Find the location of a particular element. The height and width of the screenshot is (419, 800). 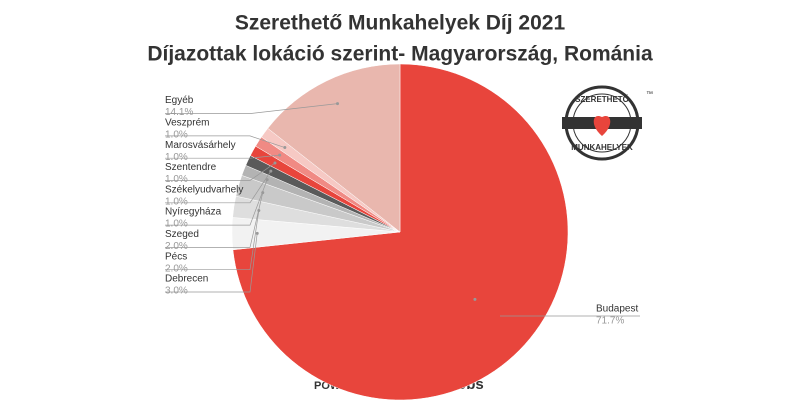

logo-tm: ™ is located at coordinates (649, 94).